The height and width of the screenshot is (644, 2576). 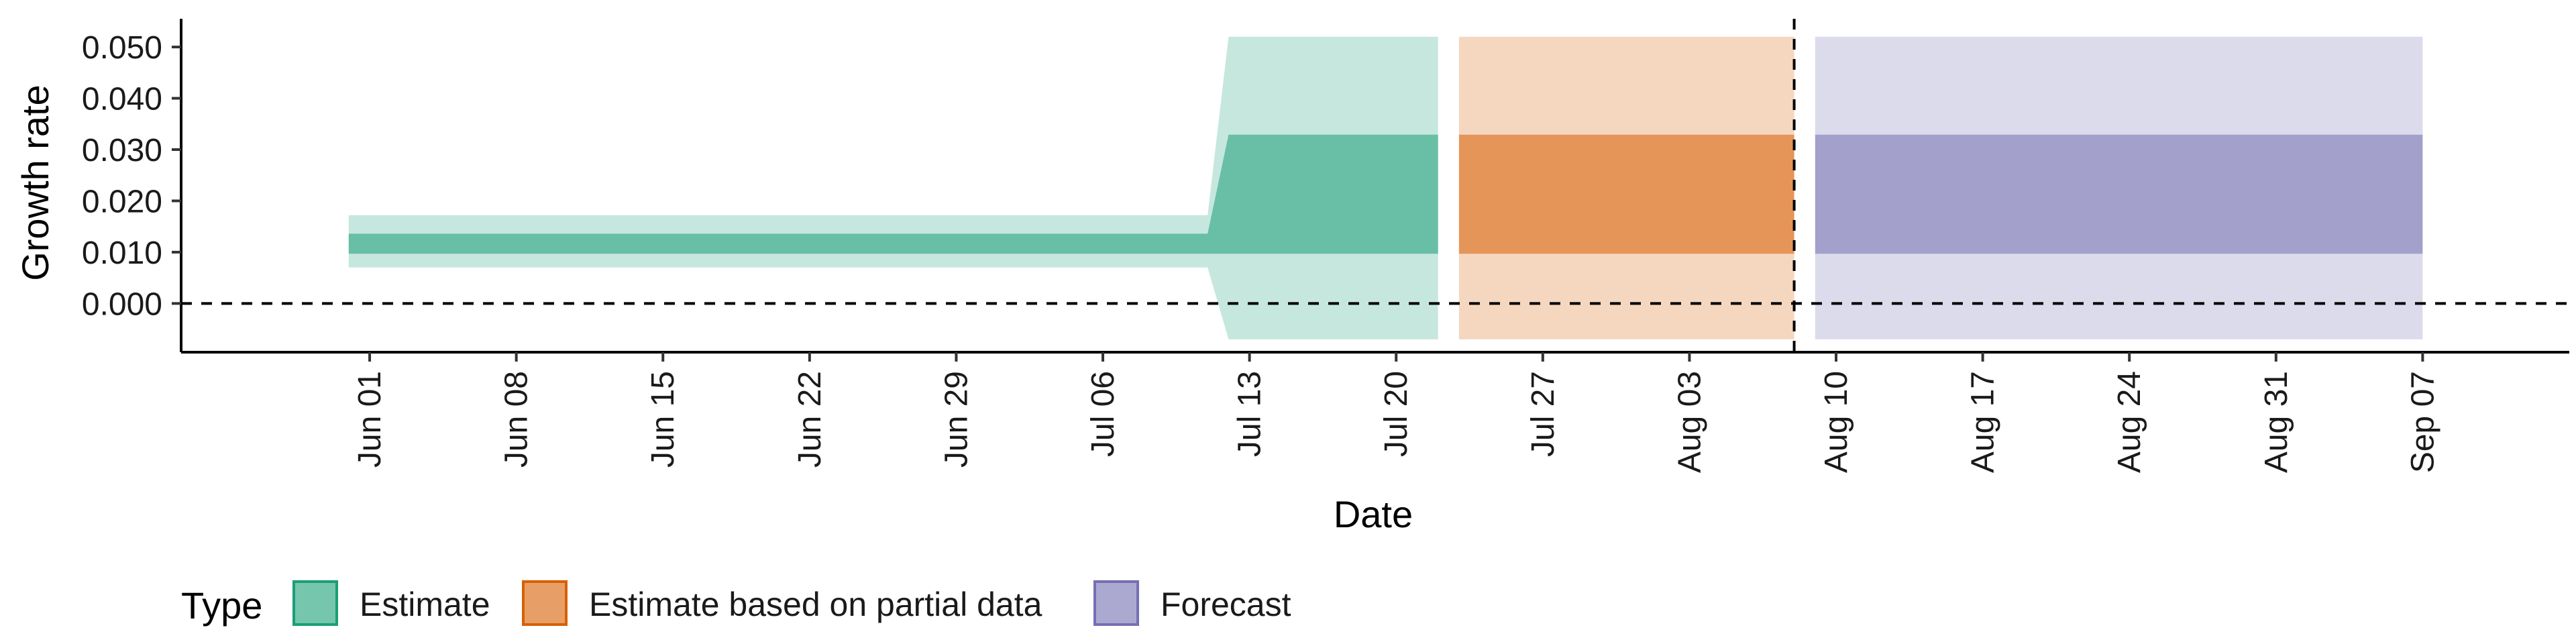 What do you see at coordinates (122, 201) in the screenshot?
I see `y-tick-label: 0.020` at bounding box center [122, 201].